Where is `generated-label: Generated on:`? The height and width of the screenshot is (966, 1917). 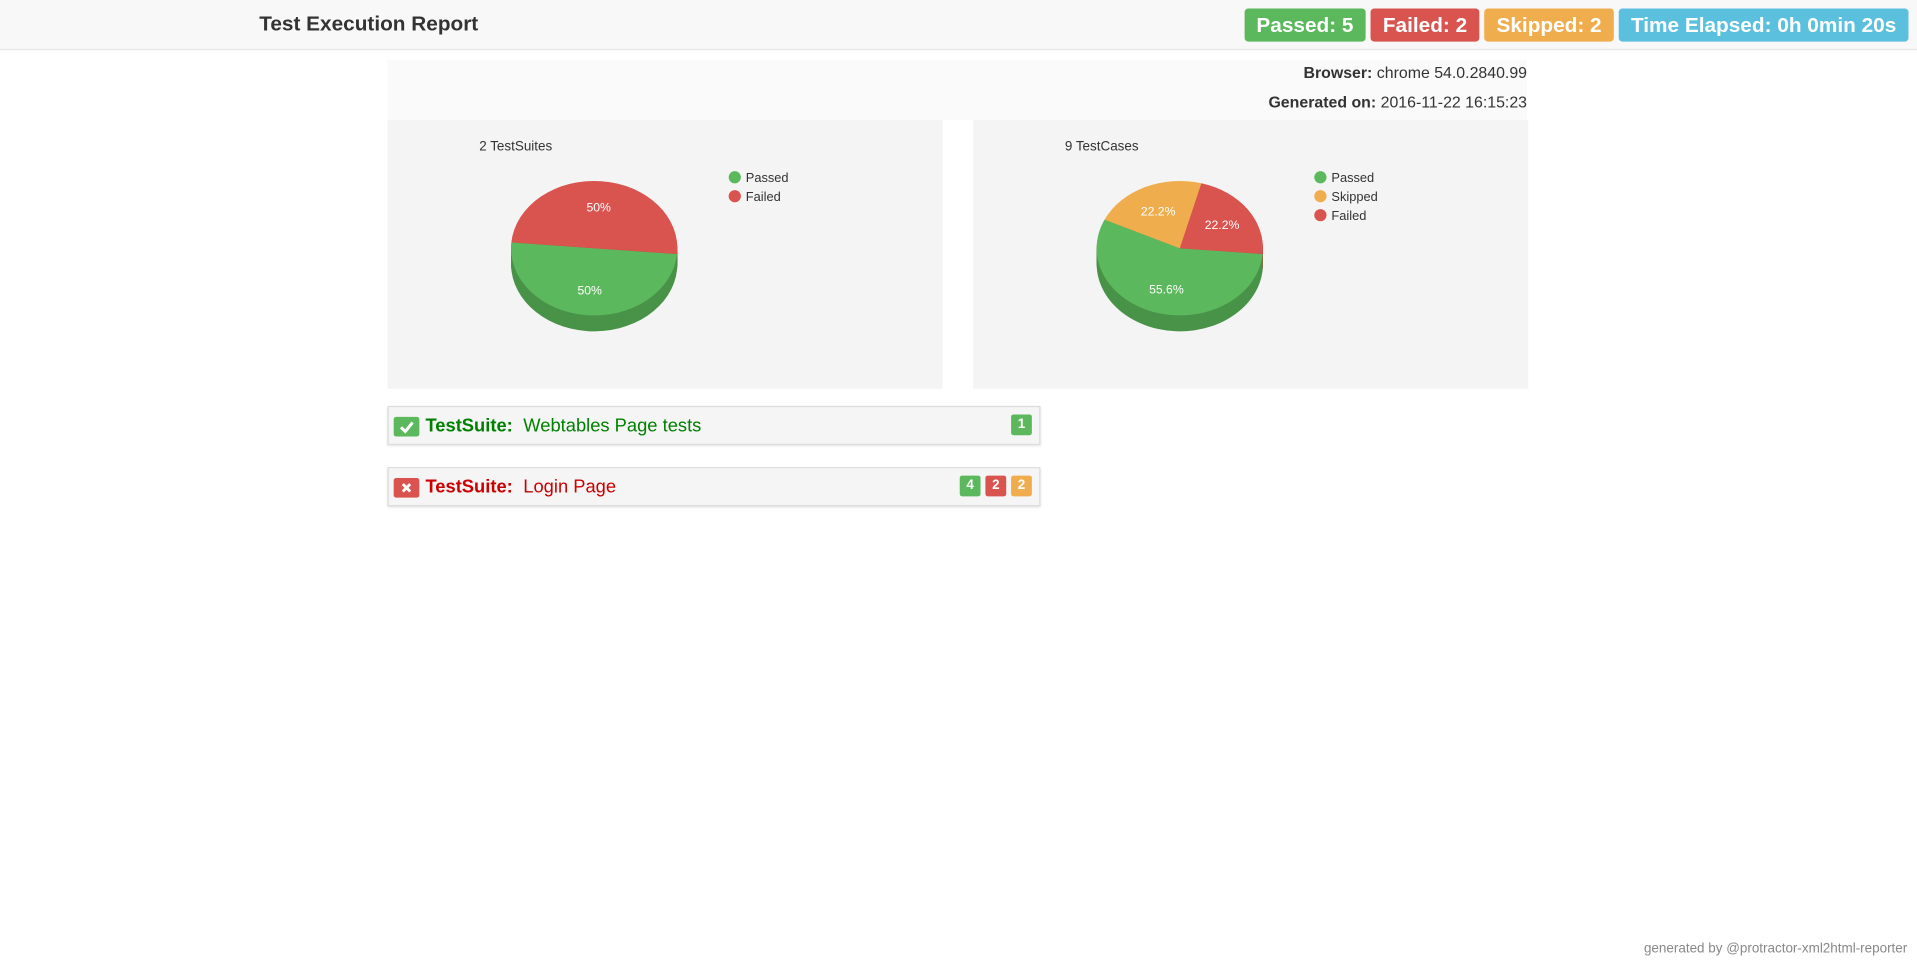
generated-label: Generated on: is located at coordinates (1322, 102).